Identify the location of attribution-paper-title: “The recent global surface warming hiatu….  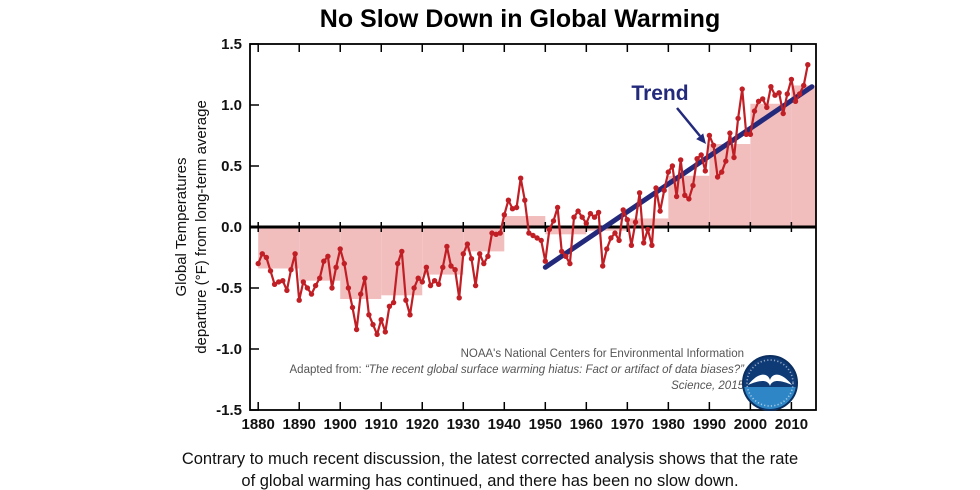
(555, 370).